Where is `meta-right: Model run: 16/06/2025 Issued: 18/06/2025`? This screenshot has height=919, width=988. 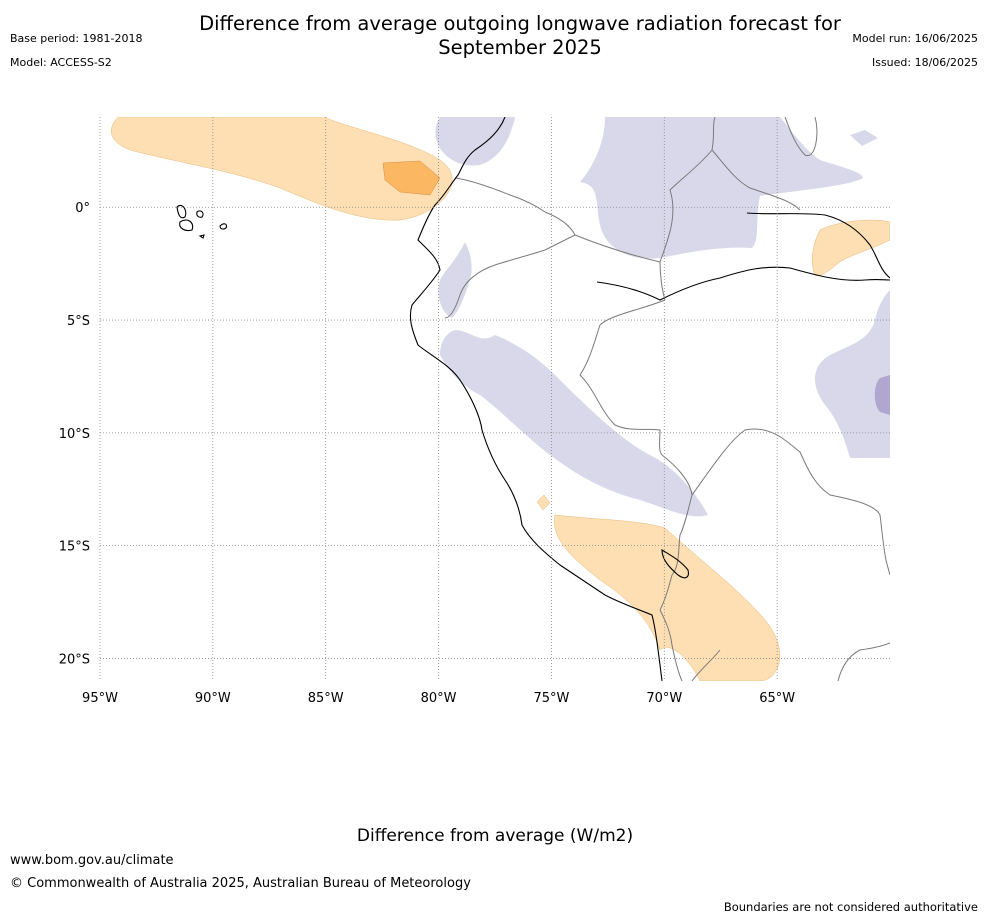
meta-right: Model run: 16/06/2025 Issued: 18/06/2025 is located at coordinates (915, 56).